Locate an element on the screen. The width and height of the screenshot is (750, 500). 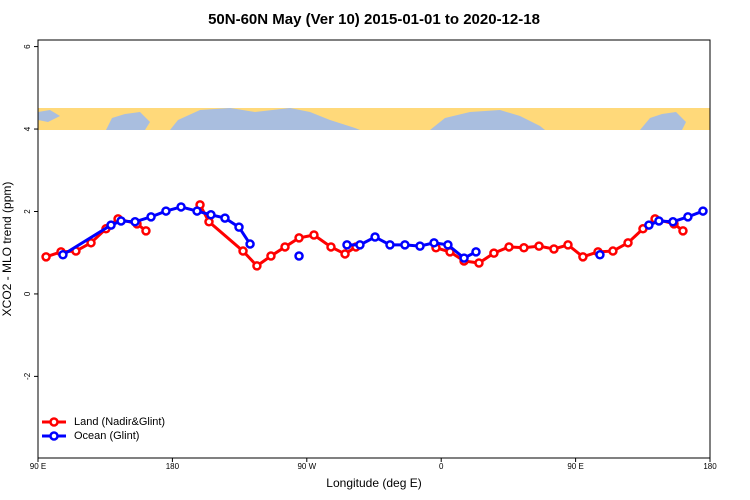
legend-label: Land (Nadir&Glint) is located at coordinates (119, 422).